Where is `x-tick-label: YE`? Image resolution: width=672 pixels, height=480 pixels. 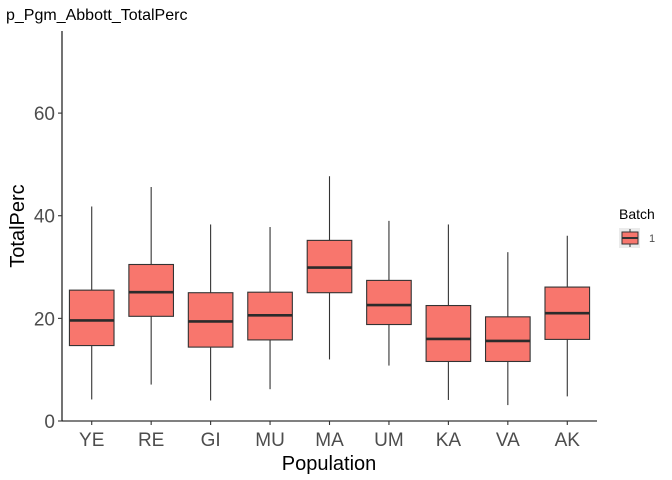
x-tick-label: YE is located at coordinates (91, 440).